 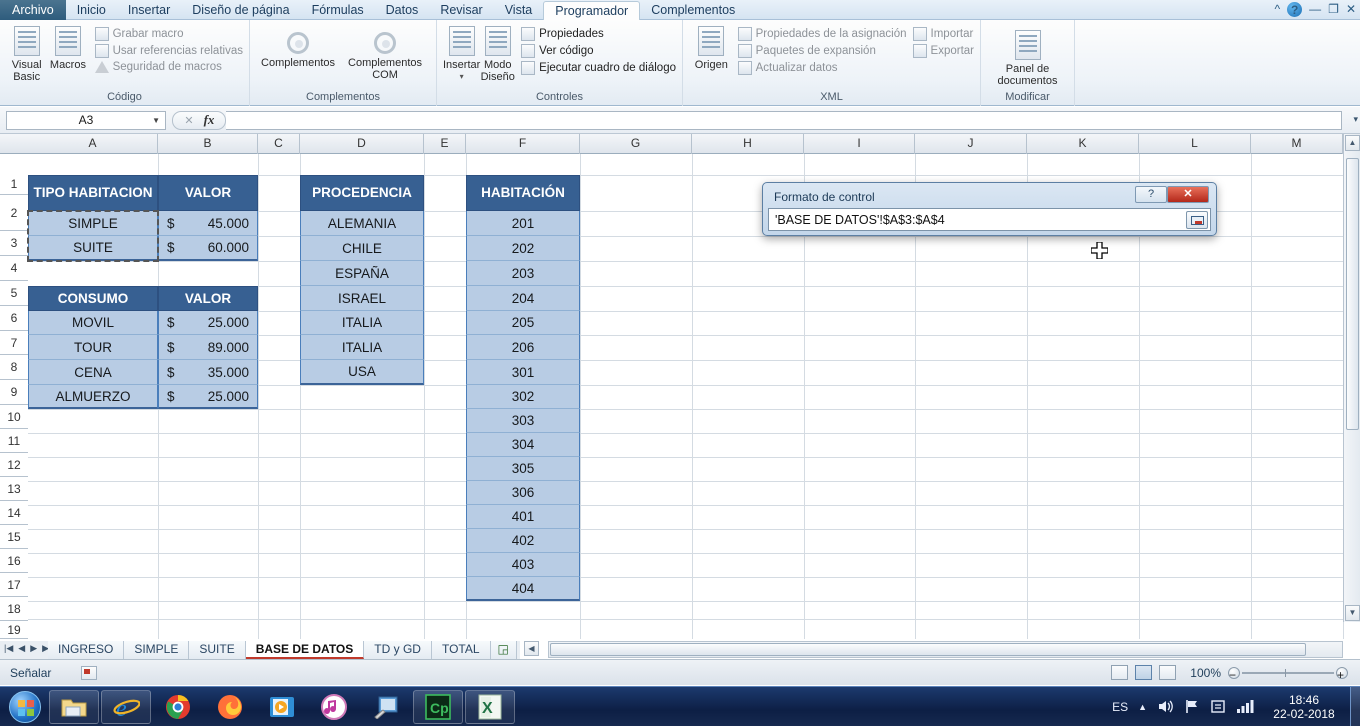 What do you see at coordinates (149, 10) in the screenshot?
I see `ribbon-tab-insertar: Insertar` at bounding box center [149, 10].